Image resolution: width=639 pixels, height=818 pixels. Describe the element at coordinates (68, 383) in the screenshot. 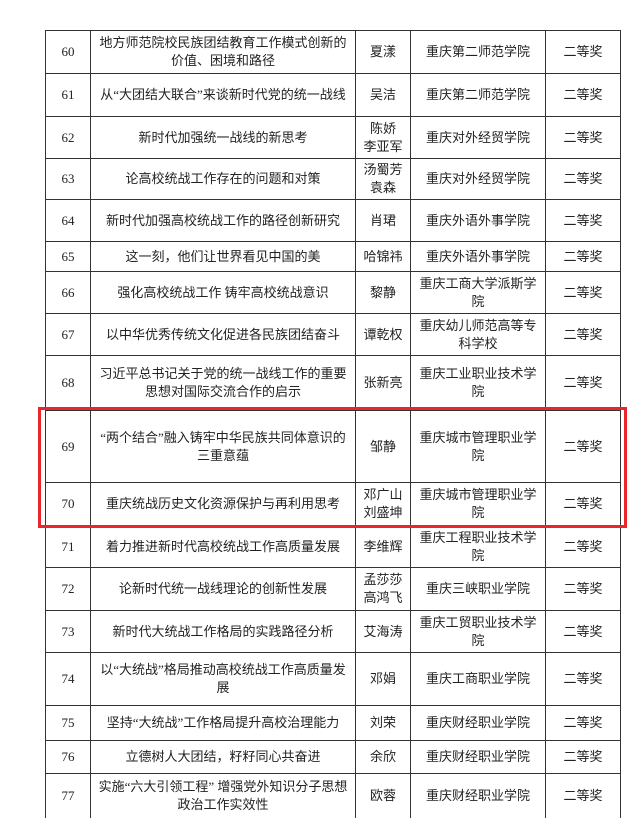

I see `row-number: 68` at that location.